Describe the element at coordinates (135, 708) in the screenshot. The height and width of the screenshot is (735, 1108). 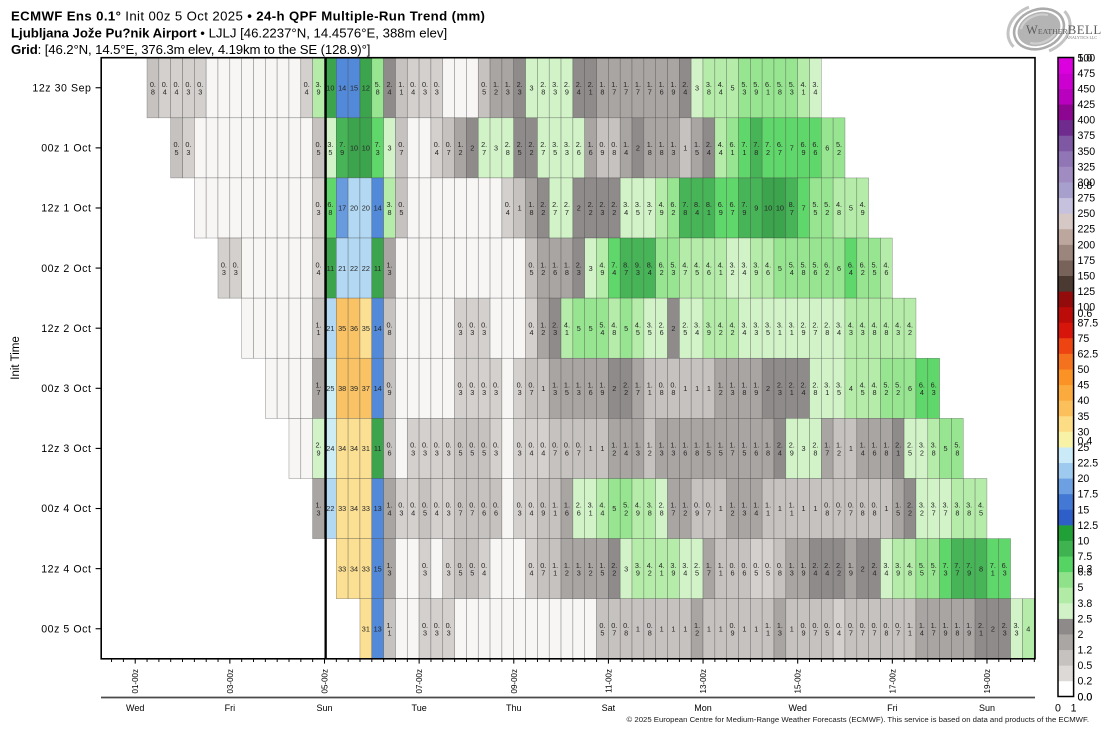
I see `svg-text: Wed` at that location.